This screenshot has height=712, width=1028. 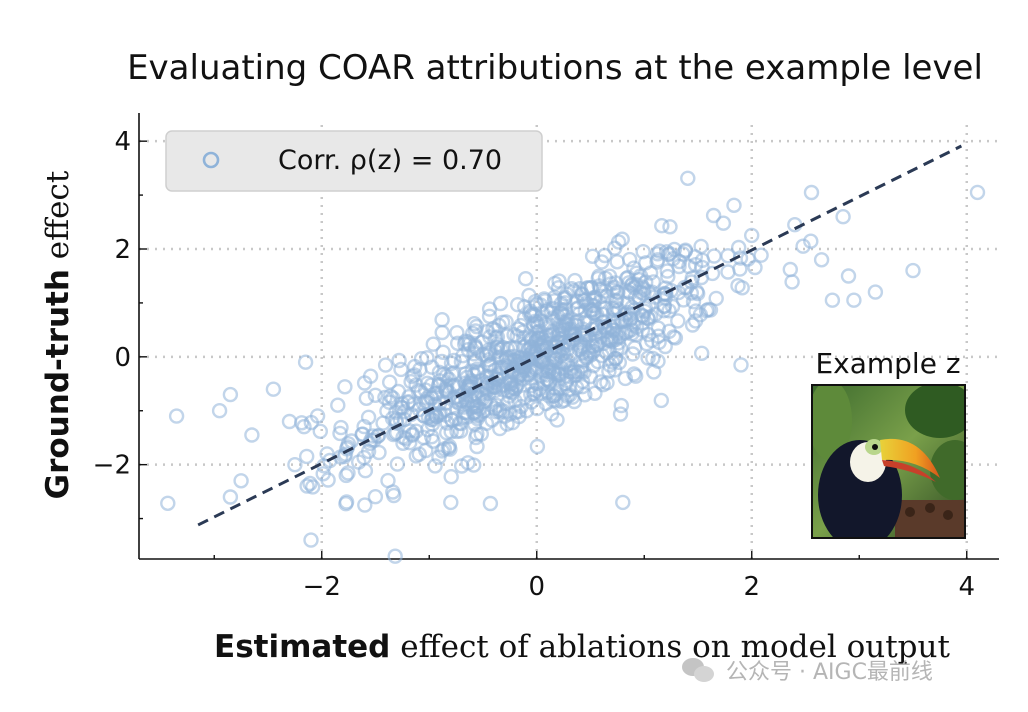 I want to click on x-axis-label-bold: Estimated, so click(x=302, y=647).